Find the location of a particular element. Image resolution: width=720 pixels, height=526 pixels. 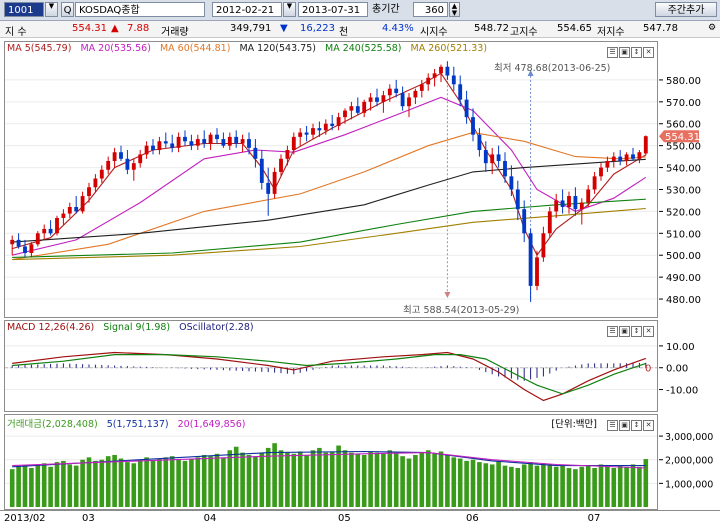

volume-pin-icon: ▣ is located at coordinates (624, 425).